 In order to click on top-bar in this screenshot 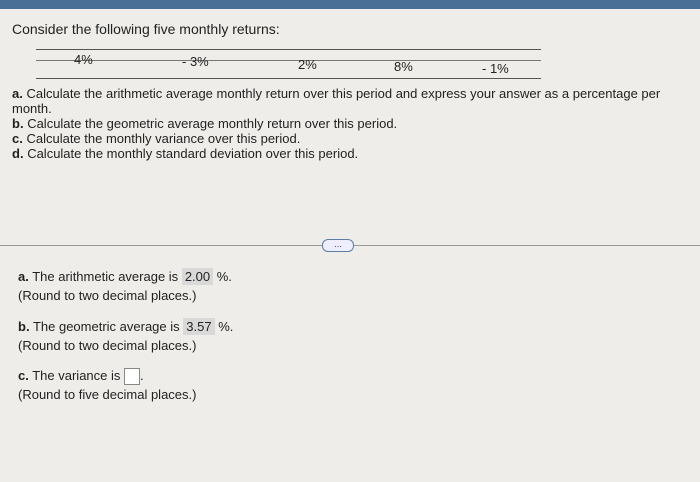, I will do `click(350, 4)`.